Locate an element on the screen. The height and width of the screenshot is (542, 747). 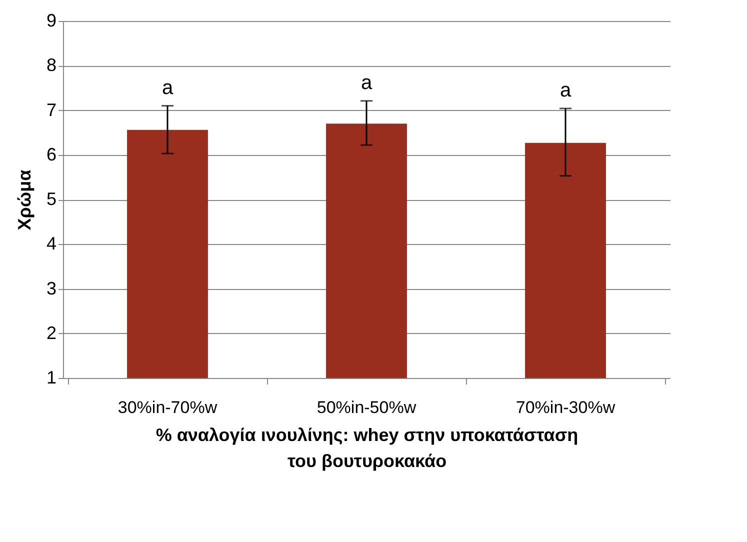
y-tick-label: 1 is located at coordinates (51, 378).